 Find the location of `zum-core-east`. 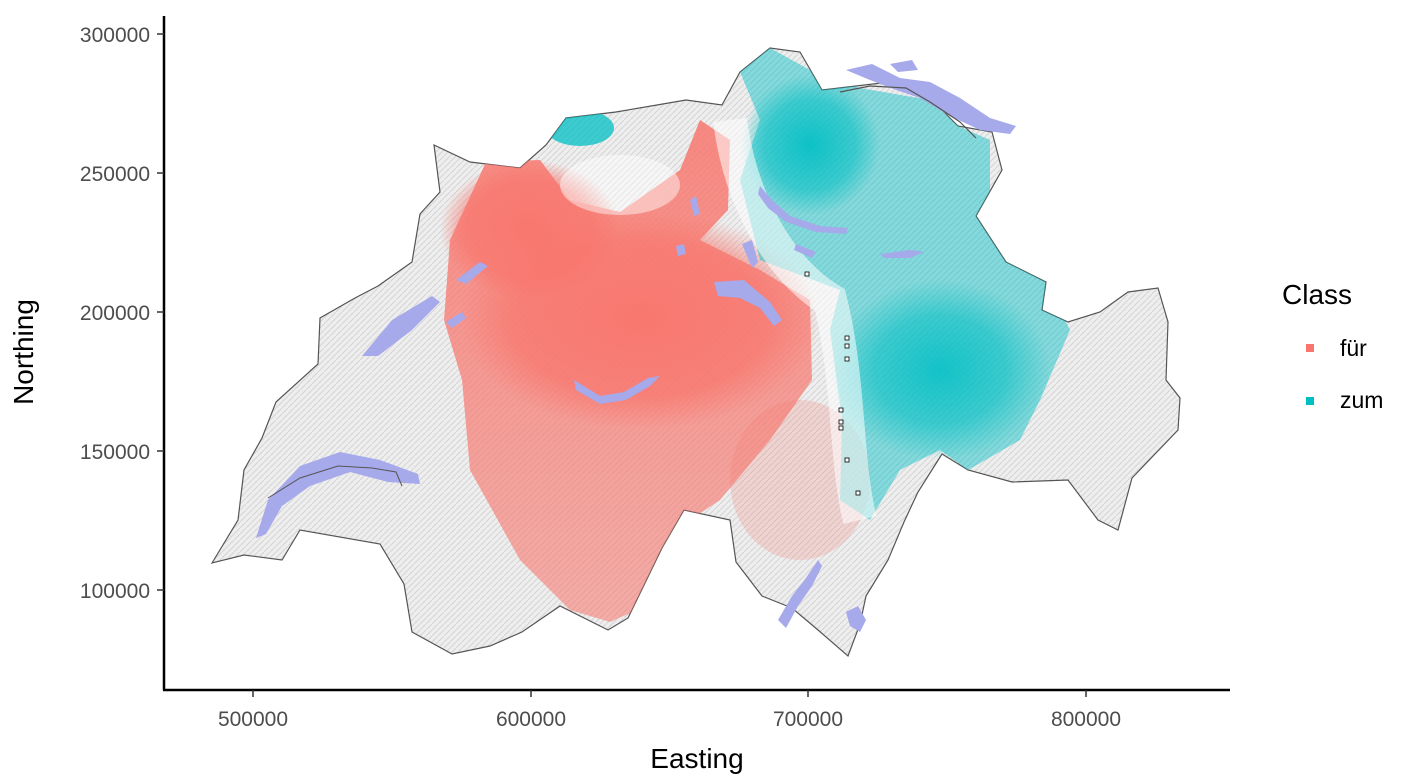

zum-core-east is located at coordinates (940, 370).